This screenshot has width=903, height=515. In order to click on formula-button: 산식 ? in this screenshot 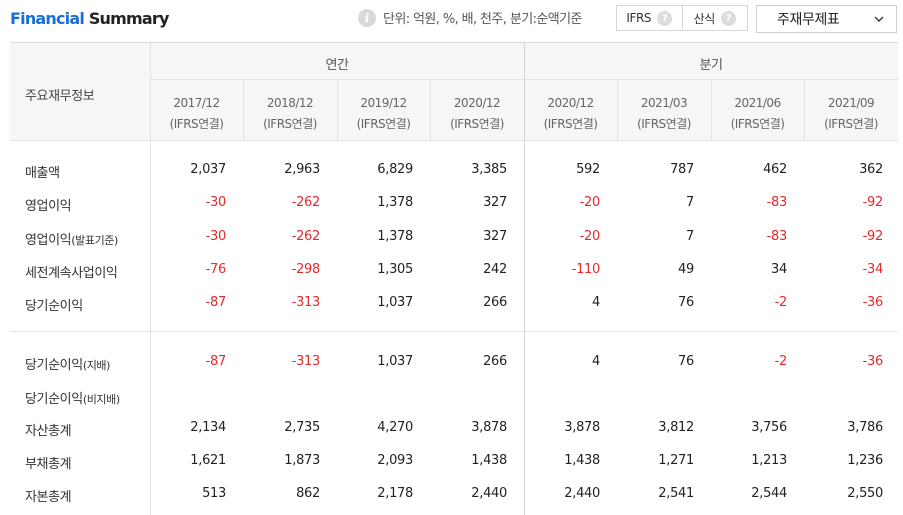, I will do `click(714, 18)`.